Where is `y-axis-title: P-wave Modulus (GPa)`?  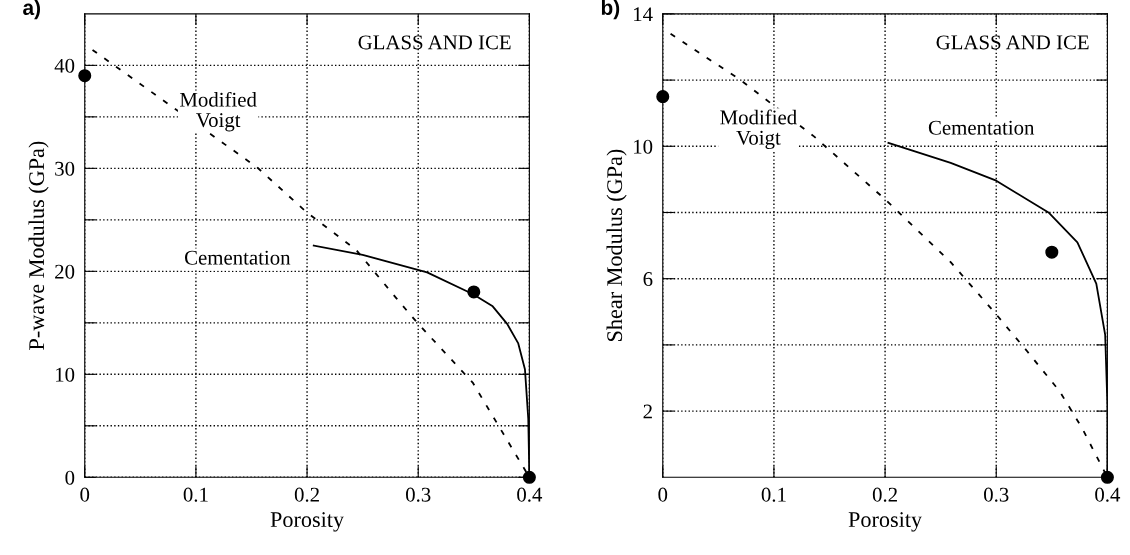
y-axis-title: P-wave Modulus (GPa) is located at coordinates (38, 245).